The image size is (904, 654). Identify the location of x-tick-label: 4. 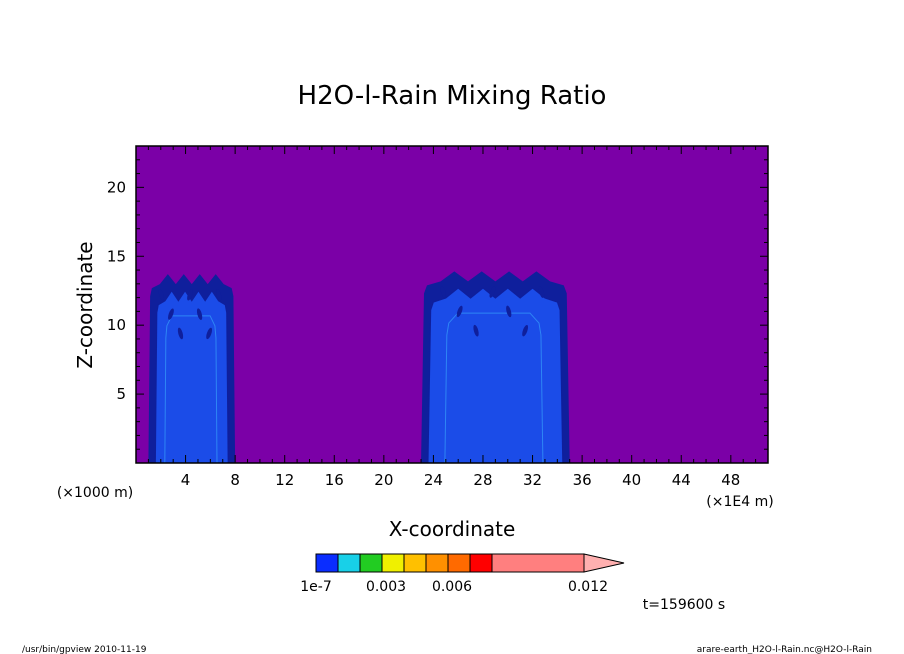
(186, 480).